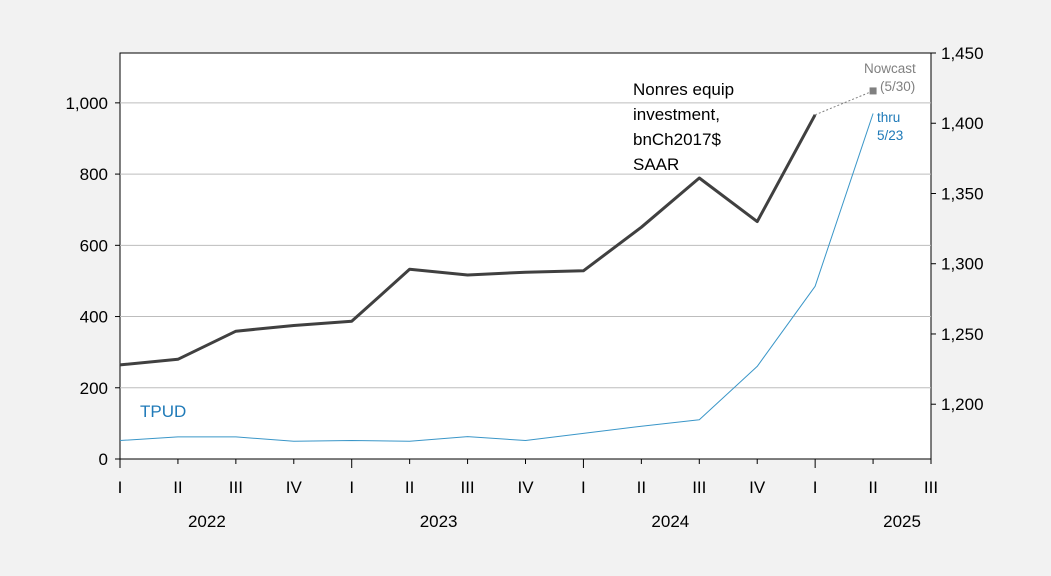 This screenshot has width=1051, height=576. What do you see at coordinates (92, 281) in the screenshot?
I see `left-axis: 0 200 400 600 800 1,000` at bounding box center [92, 281].